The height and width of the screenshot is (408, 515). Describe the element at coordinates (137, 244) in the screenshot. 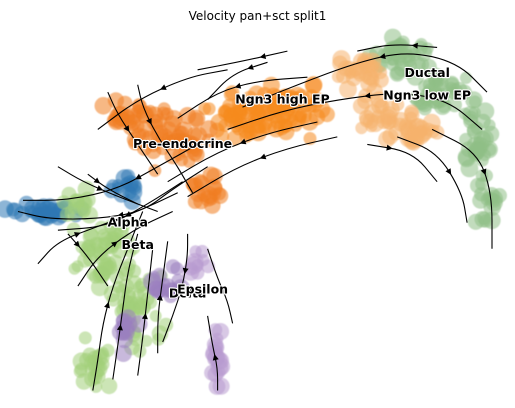

I see `cluster-label-beta: Beta` at that location.